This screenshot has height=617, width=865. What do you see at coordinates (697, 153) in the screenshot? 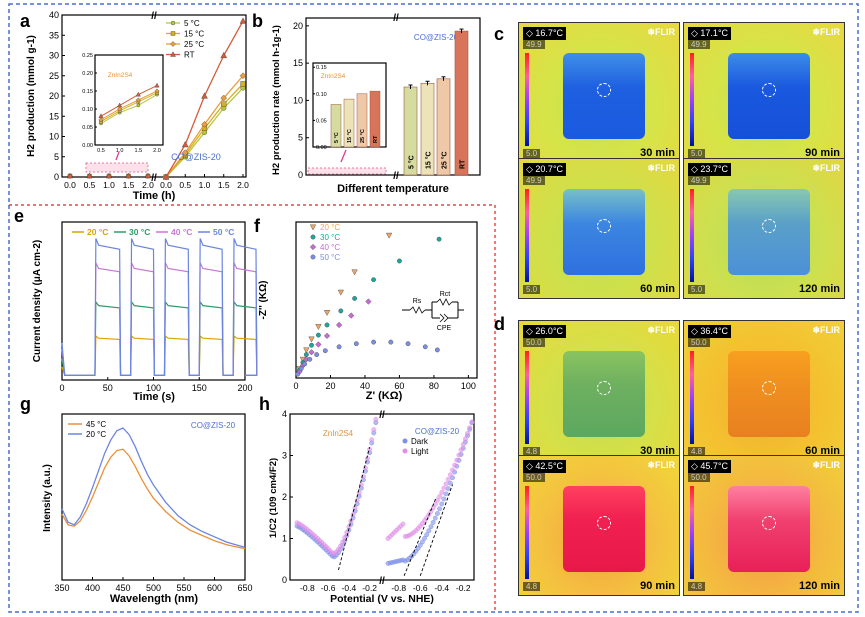
I see `scale-min-value: 5.0` at bounding box center [697, 153].